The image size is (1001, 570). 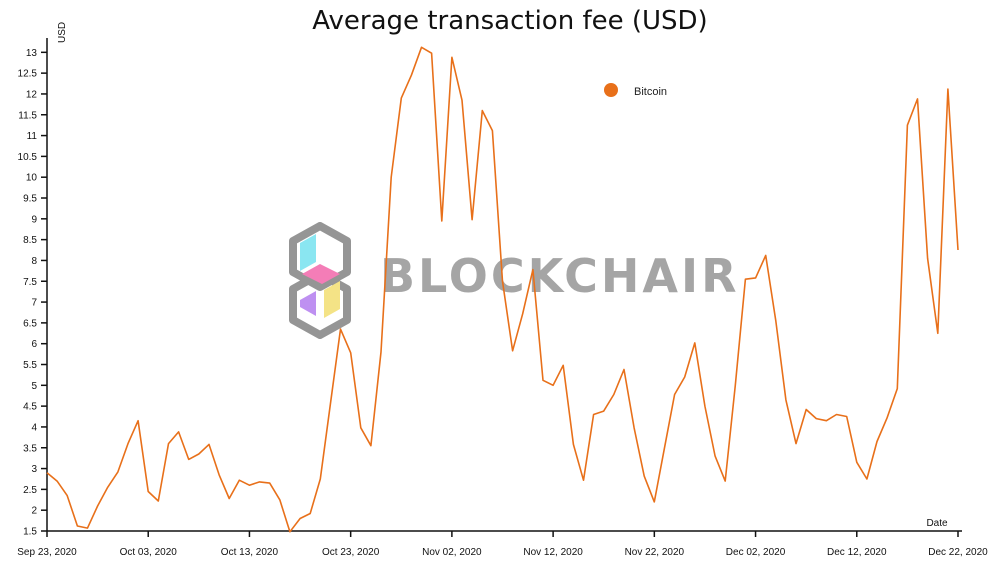 I want to click on y-tick-label: 7, so click(x=34, y=303).